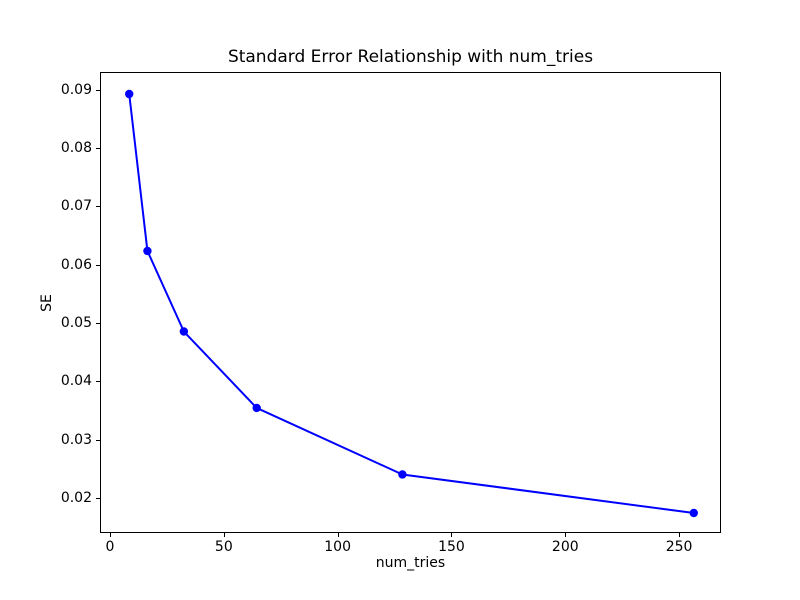  I want to click on y-axis-label: SE, so click(47, 303).